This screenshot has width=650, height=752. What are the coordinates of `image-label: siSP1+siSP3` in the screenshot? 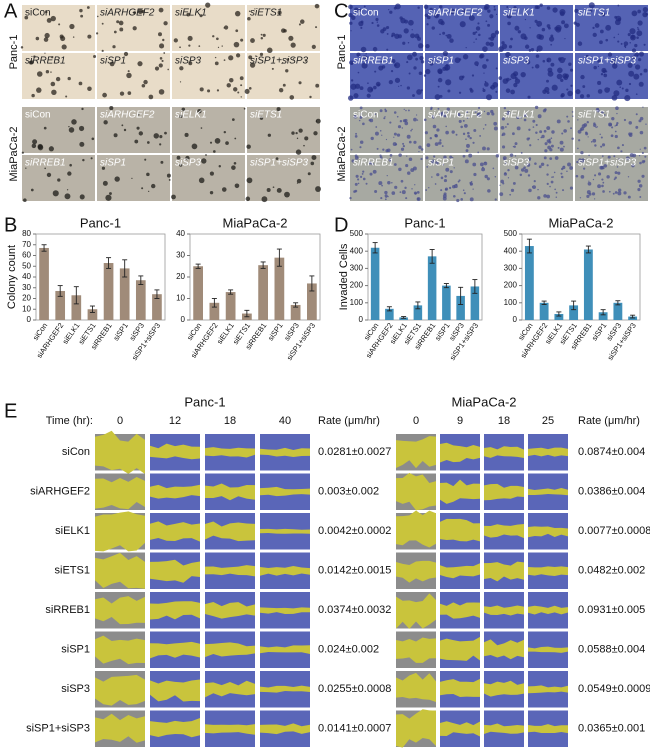 It's located at (279, 163).